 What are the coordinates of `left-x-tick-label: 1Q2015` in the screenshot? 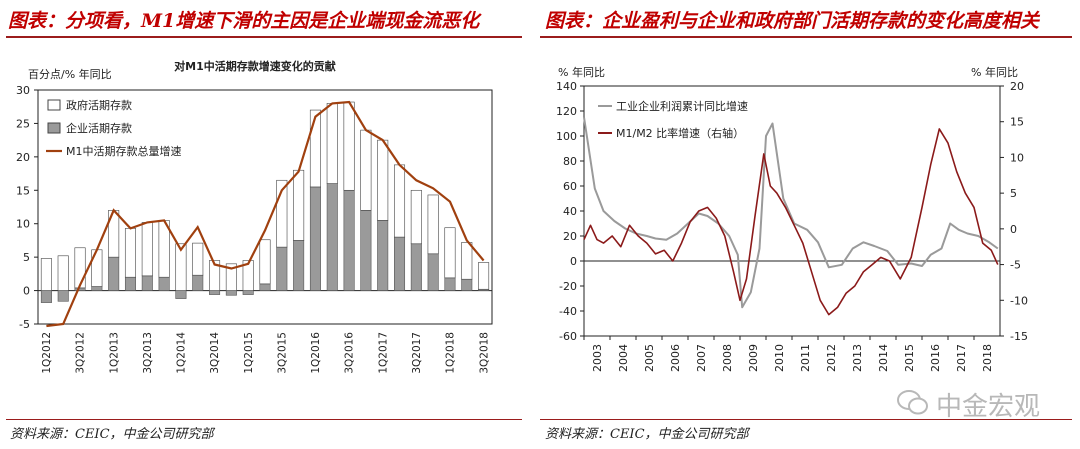 It's located at (249, 353).